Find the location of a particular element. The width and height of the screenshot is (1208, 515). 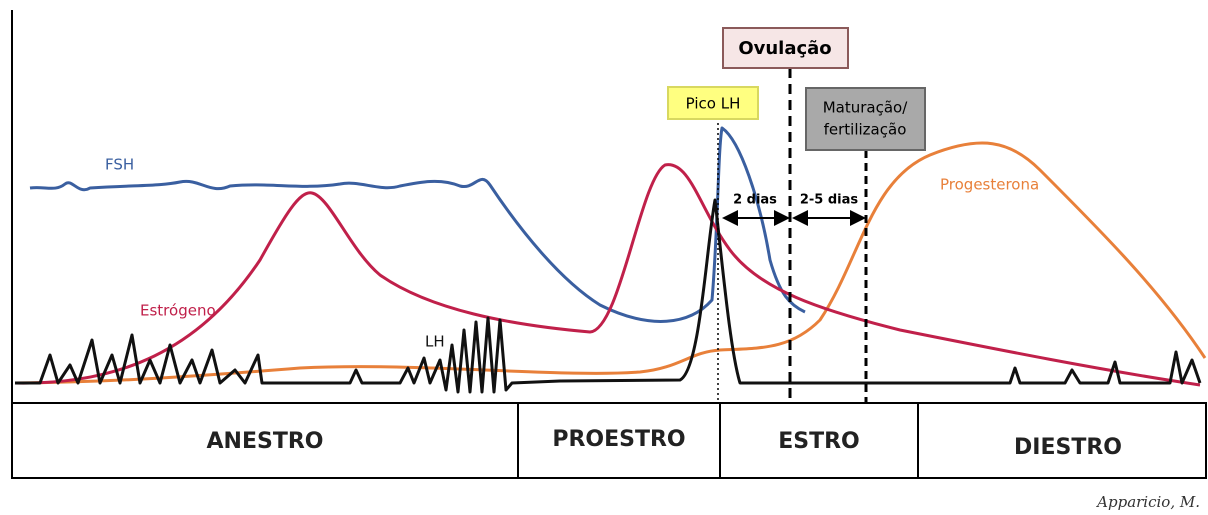

ovulation-label: Ovulação is located at coordinates (784, 48).